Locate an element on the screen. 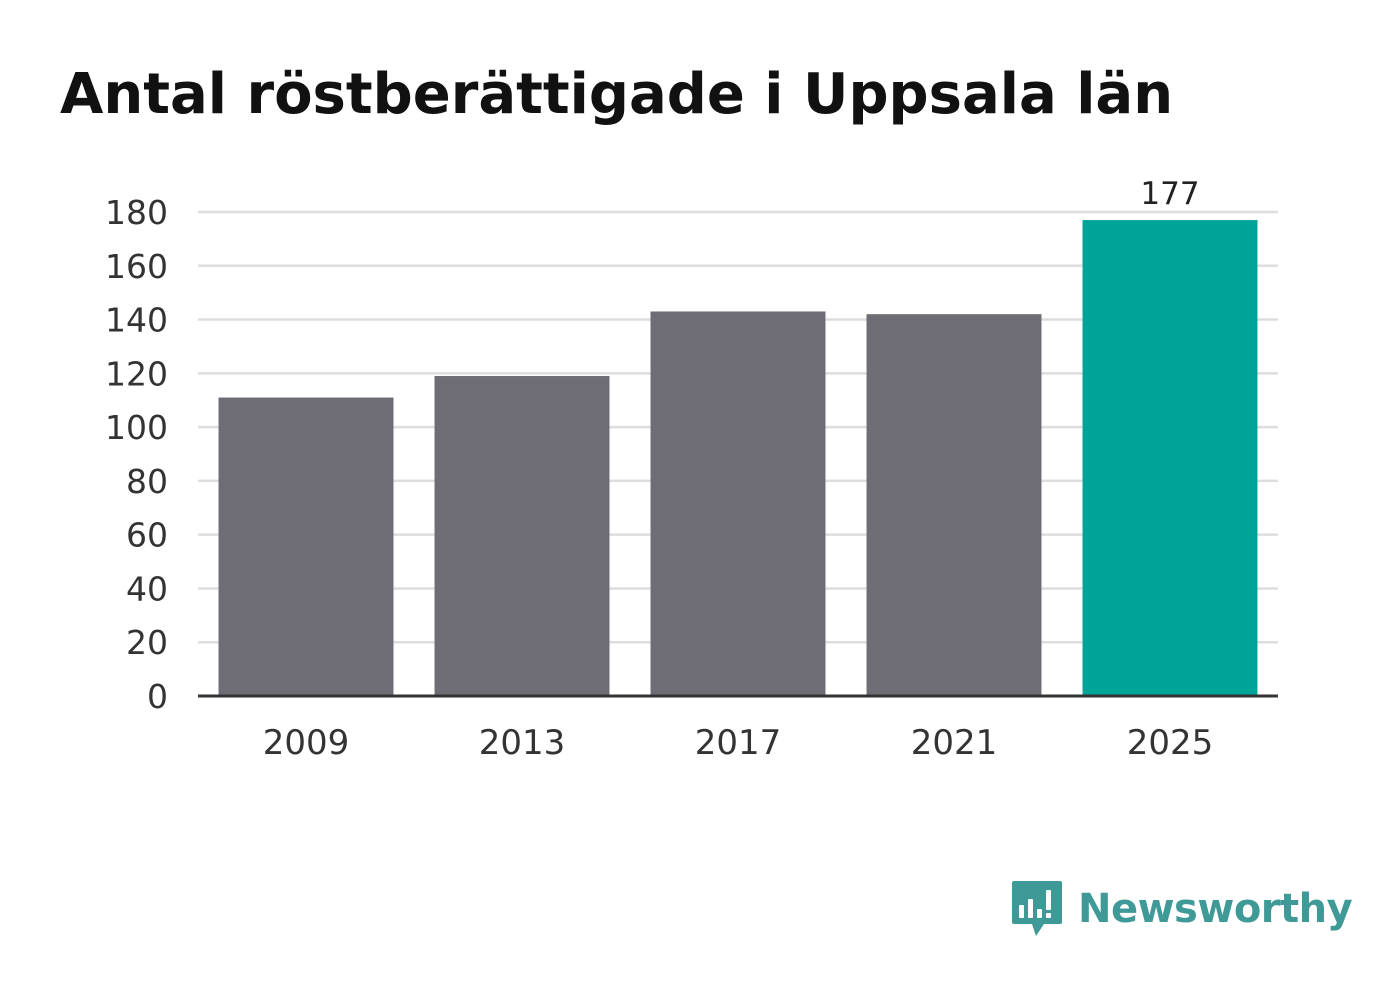 This screenshot has height=999, width=1382. y-tick-label: 100 is located at coordinates (136, 427).